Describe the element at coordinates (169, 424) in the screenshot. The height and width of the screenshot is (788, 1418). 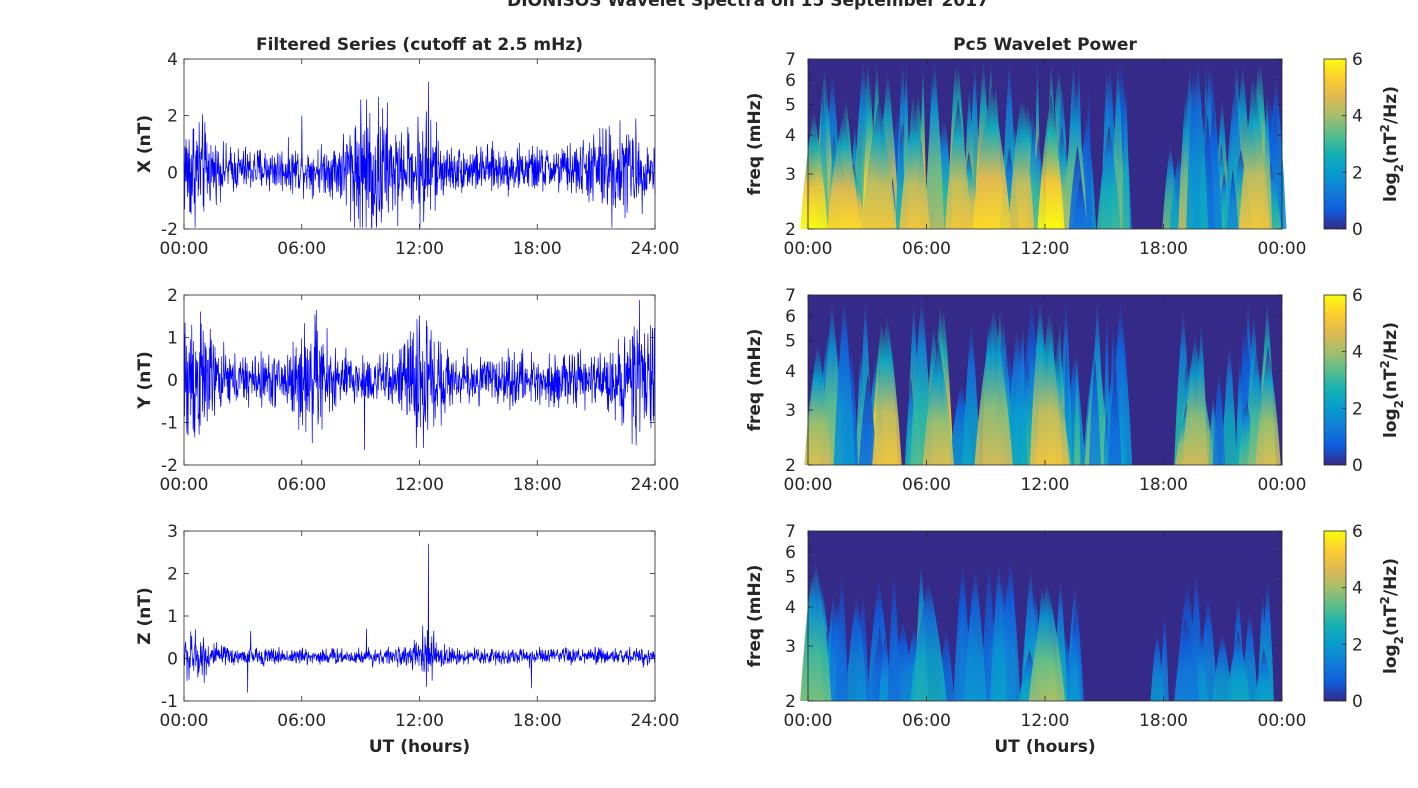
I see `y-tick-label: -1` at that location.